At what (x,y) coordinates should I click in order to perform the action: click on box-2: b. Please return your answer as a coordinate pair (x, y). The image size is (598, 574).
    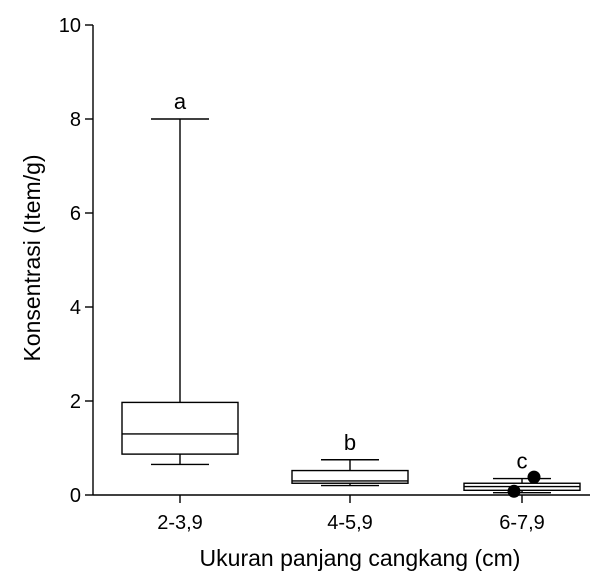
    Looking at the image, I should click on (350, 458).